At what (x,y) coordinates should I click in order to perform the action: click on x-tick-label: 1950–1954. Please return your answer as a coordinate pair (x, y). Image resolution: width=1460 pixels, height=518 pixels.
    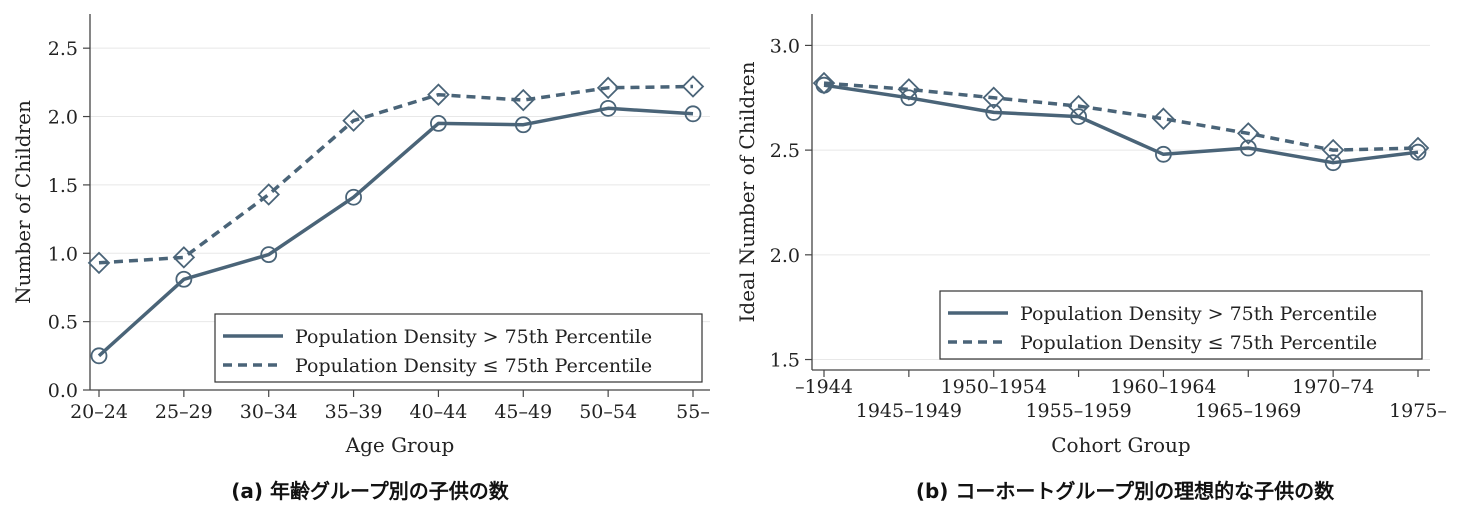
    Looking at the image, I should click on (994, 387).